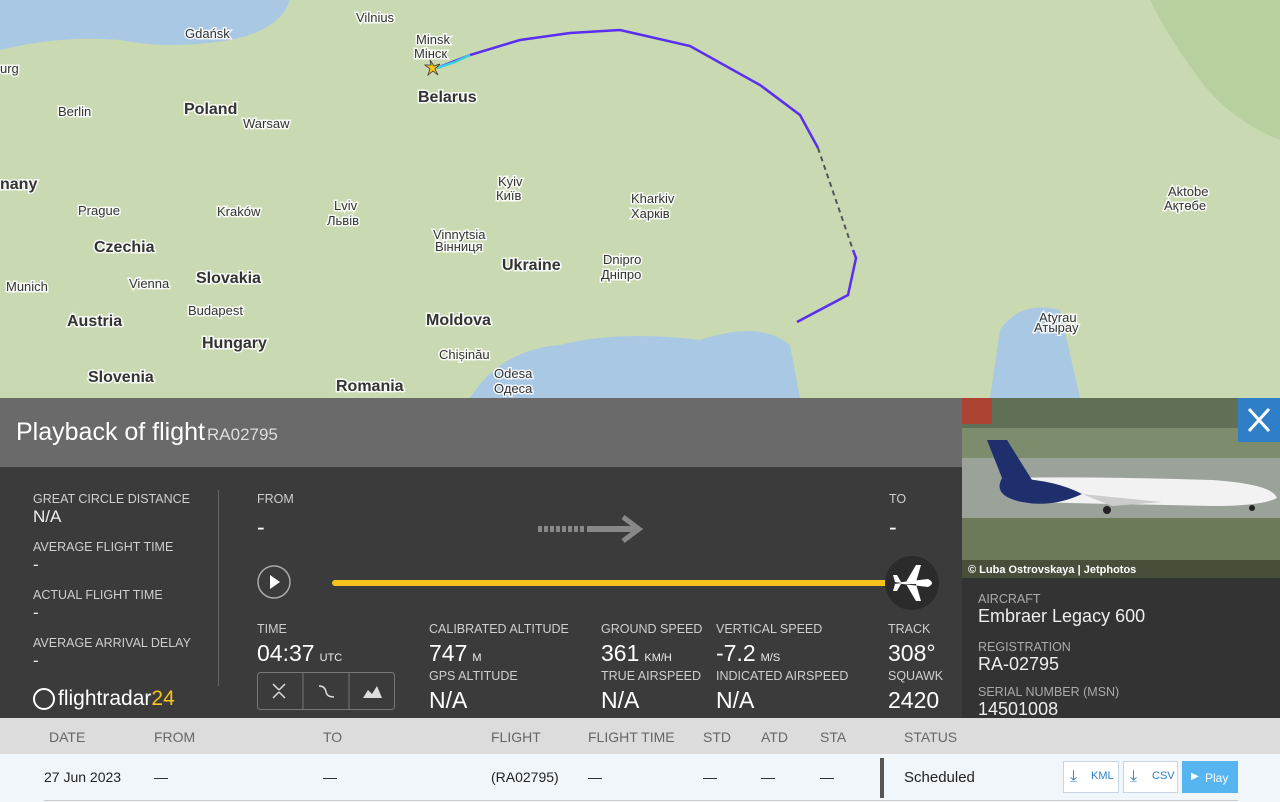  Describe the element at coordinates (1259, 420) in the screenshot. I see `close-button` at that location.